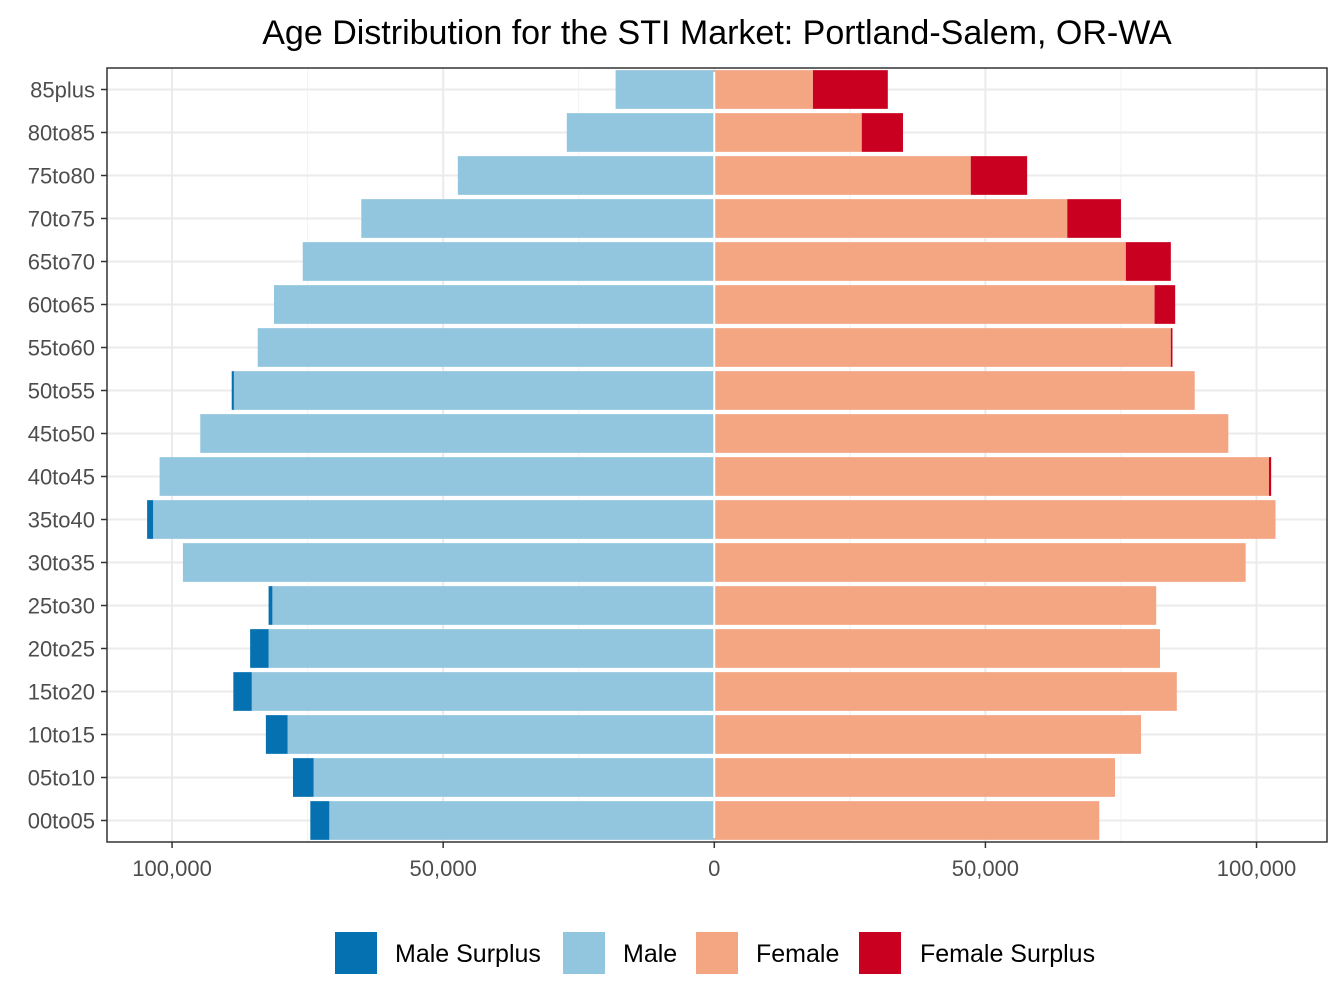 The width and height of the screenshot is (1344, 1008). I want to click on x-axis: 100,000 50,000 0 50,000 100,000, so click(714, 861).